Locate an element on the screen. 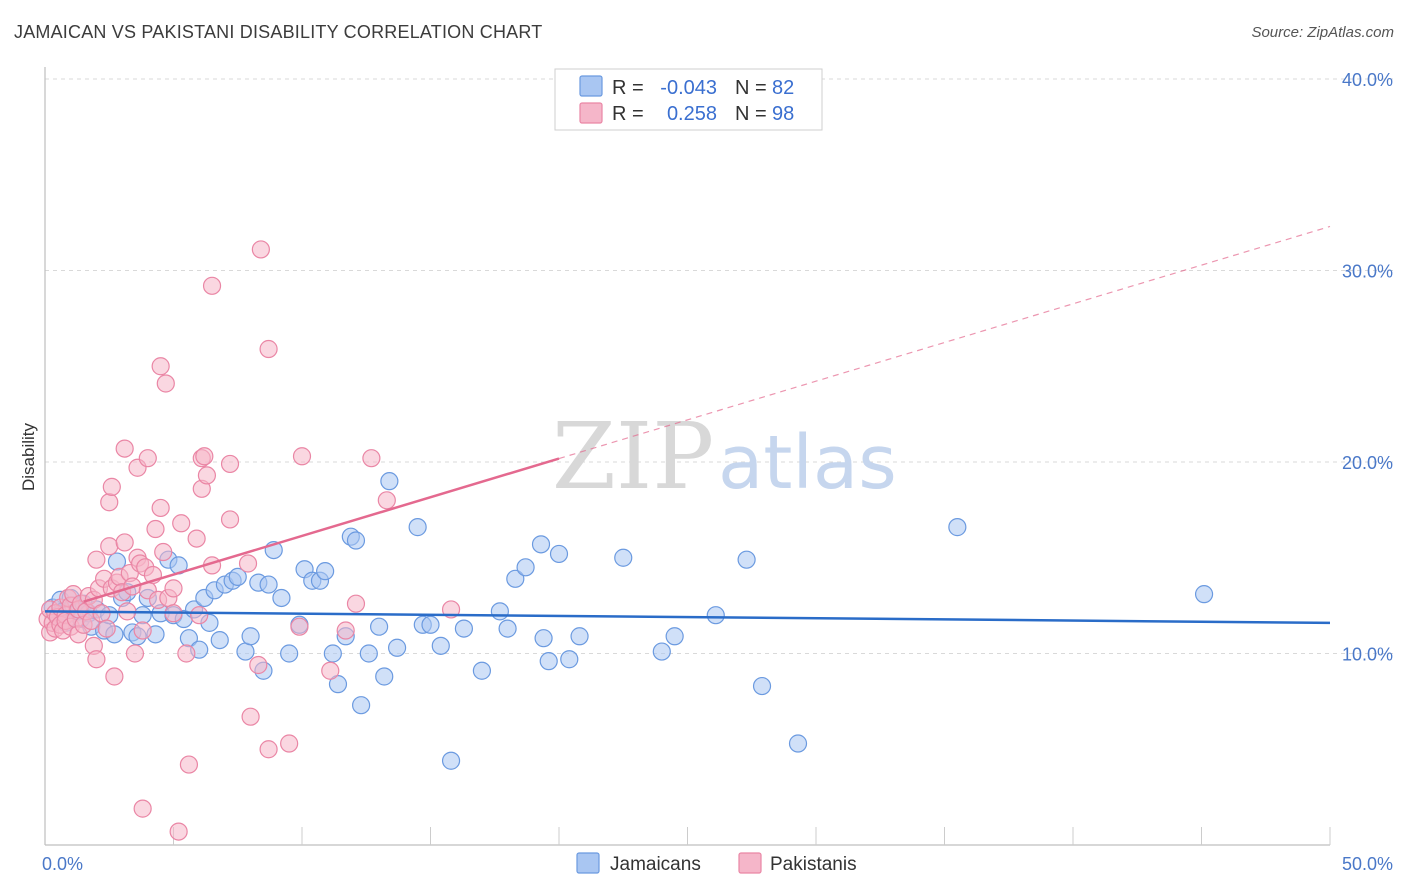 The image size is (1406, 892). legend-n-label-2: N = is located at coordinates (751, 114).